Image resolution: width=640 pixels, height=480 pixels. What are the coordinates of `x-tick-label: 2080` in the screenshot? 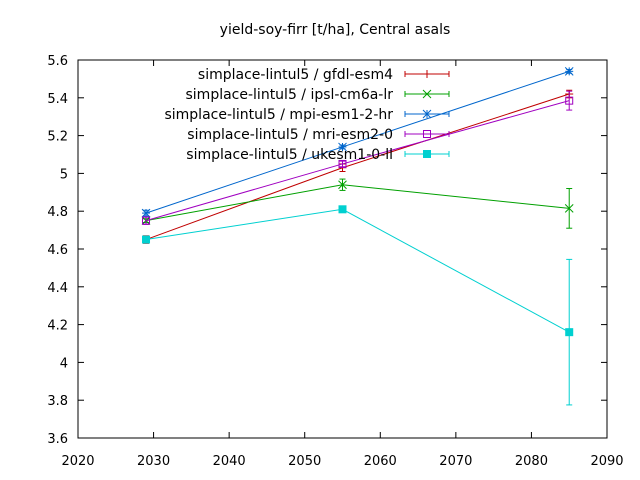 It's located at (531, 461).